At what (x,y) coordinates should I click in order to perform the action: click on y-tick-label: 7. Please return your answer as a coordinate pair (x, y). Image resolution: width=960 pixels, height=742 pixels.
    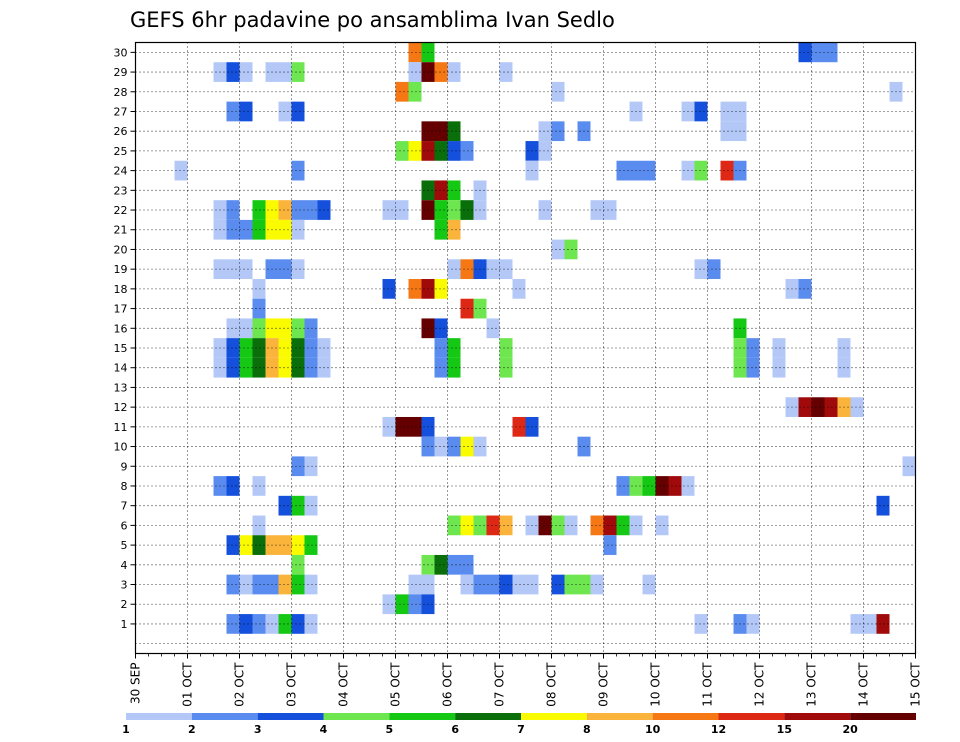
    Looking at the image, I should click on (124, 506).